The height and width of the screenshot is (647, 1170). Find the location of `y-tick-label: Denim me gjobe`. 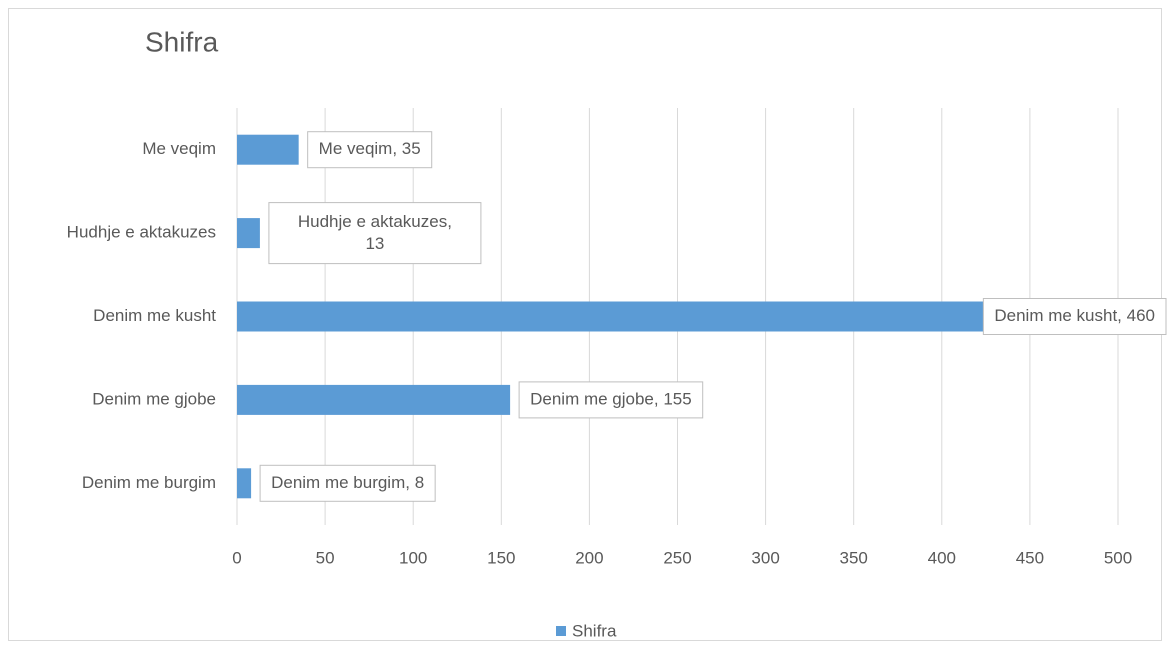

y-tick-label: Denim me gjobe is located at coordinates (154, 398).